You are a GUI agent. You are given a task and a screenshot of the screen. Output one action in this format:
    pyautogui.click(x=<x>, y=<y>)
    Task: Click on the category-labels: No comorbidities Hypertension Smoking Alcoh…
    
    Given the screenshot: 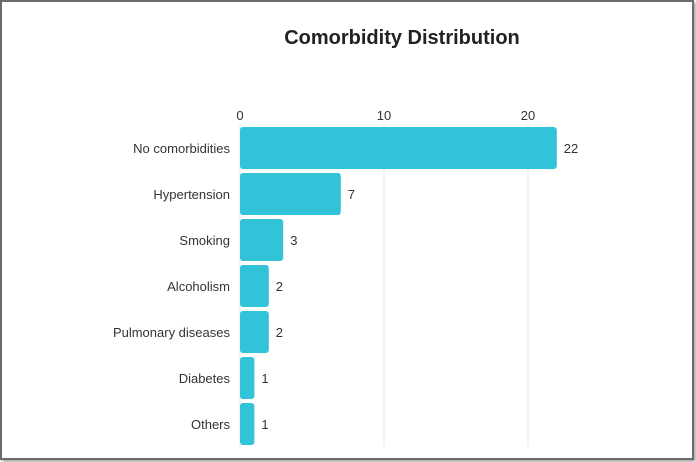 What is the action you would take?
    pyautogui.click(x=172, y=286)
    